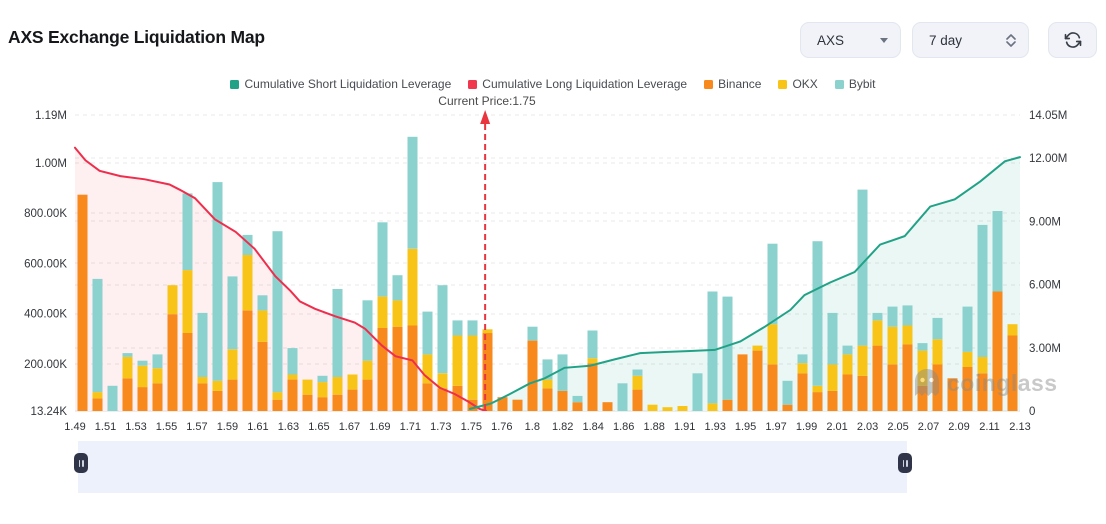  What do you see at coordinates (577, 84) in the screenshot?
I see `legend-item: Cumulative Long Liquidation Leverage` at bounding box center [577, 84].